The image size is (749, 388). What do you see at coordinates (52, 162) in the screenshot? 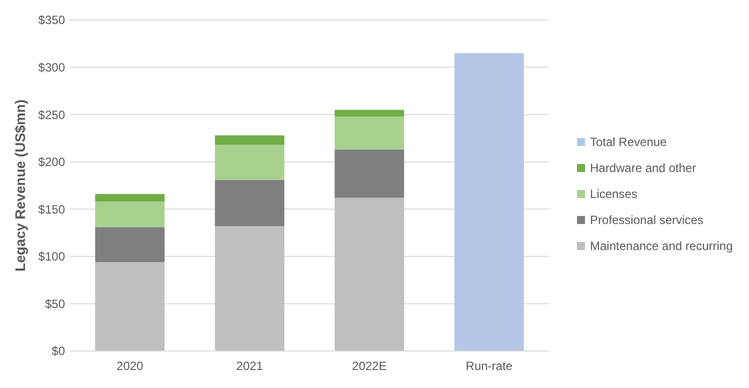
I see `y-tick-label: $200` at bounding box center [52, 162].